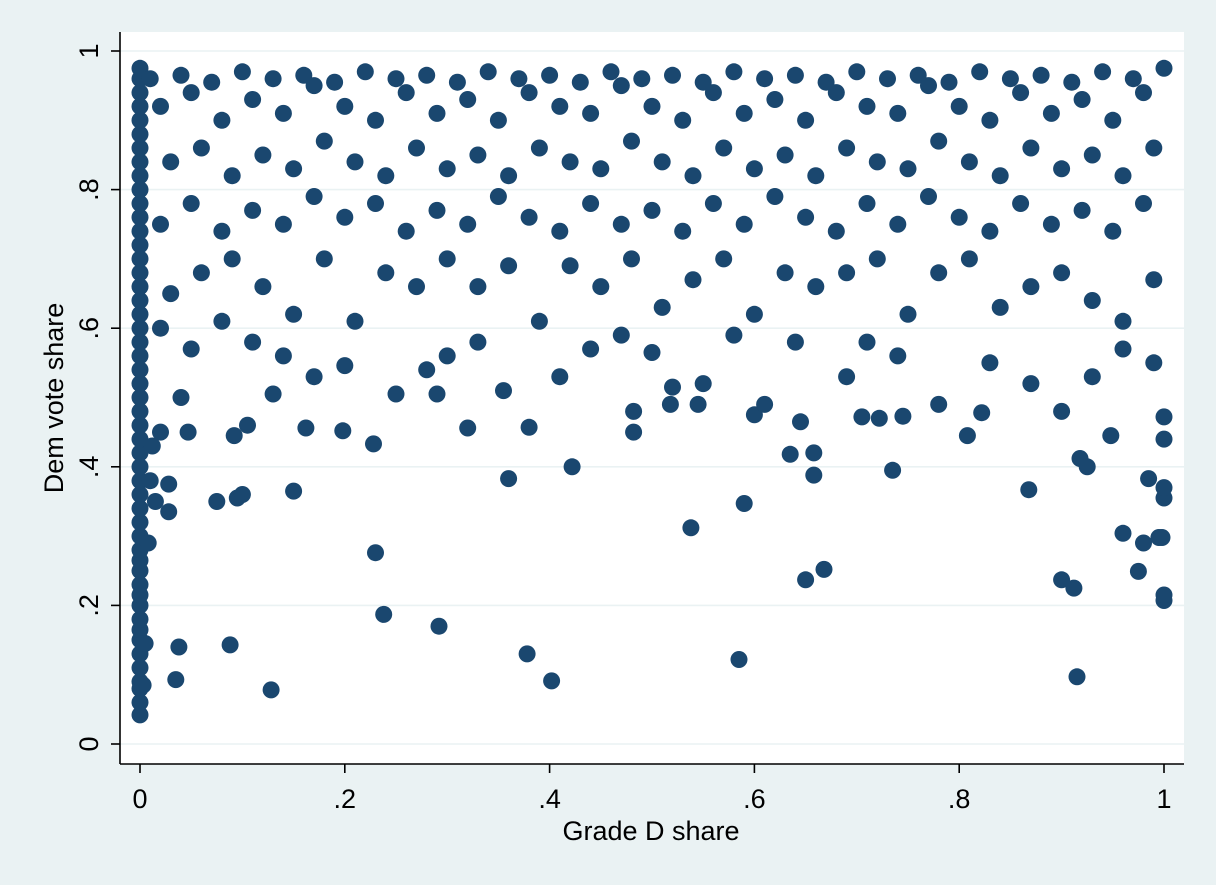 Image resolution: width=1216 pixels, height=885 pixels. Describe the element at coordinates (139, 799) in the screenshot. I see `x-tick-label: 0` at that location.